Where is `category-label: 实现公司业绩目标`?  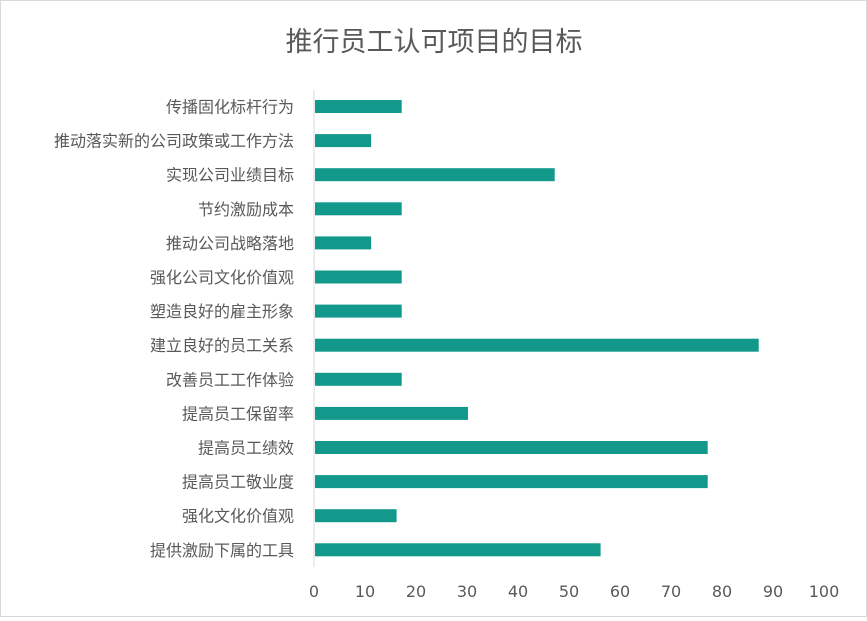 category-label: 实现公司业绩目标 is located at coordinates (230, 175).